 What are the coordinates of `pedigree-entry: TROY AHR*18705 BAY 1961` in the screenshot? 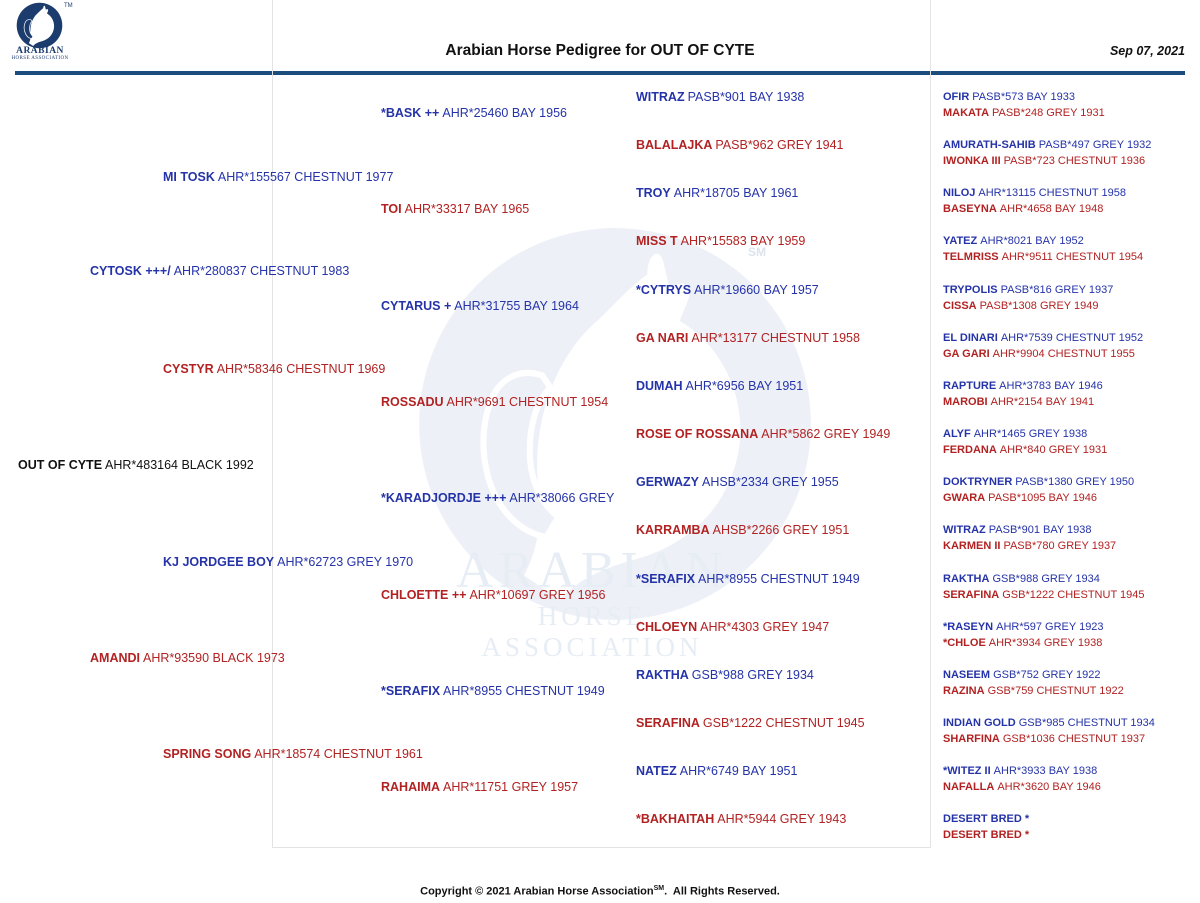 It's located at (717, 193).